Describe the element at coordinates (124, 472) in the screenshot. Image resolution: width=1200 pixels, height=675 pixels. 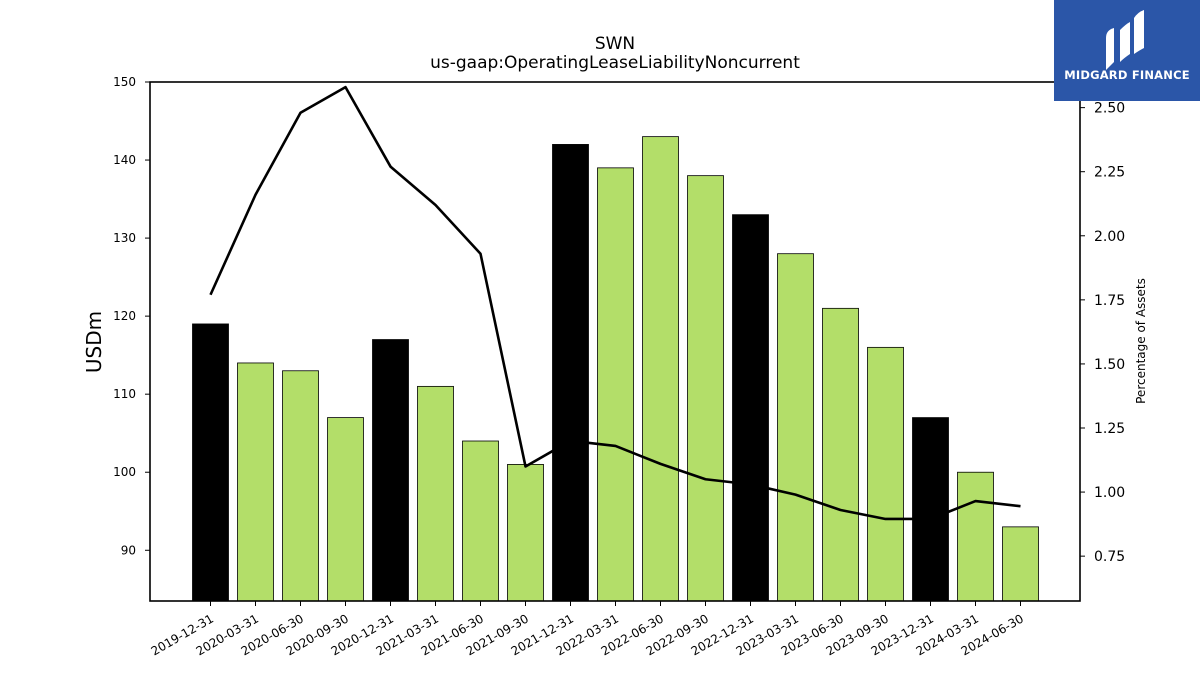
I see `y-tick-label: 100` at that location.